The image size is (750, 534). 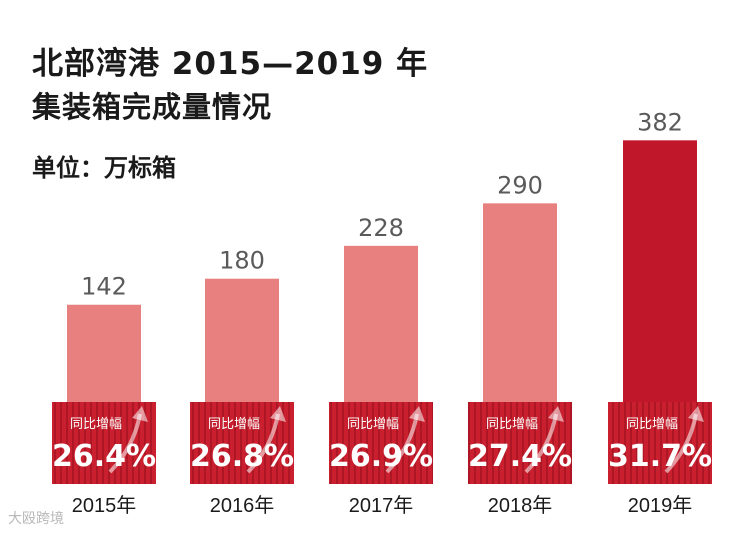 I want to click on value-label-0: 142, so click(x=104, y=287).